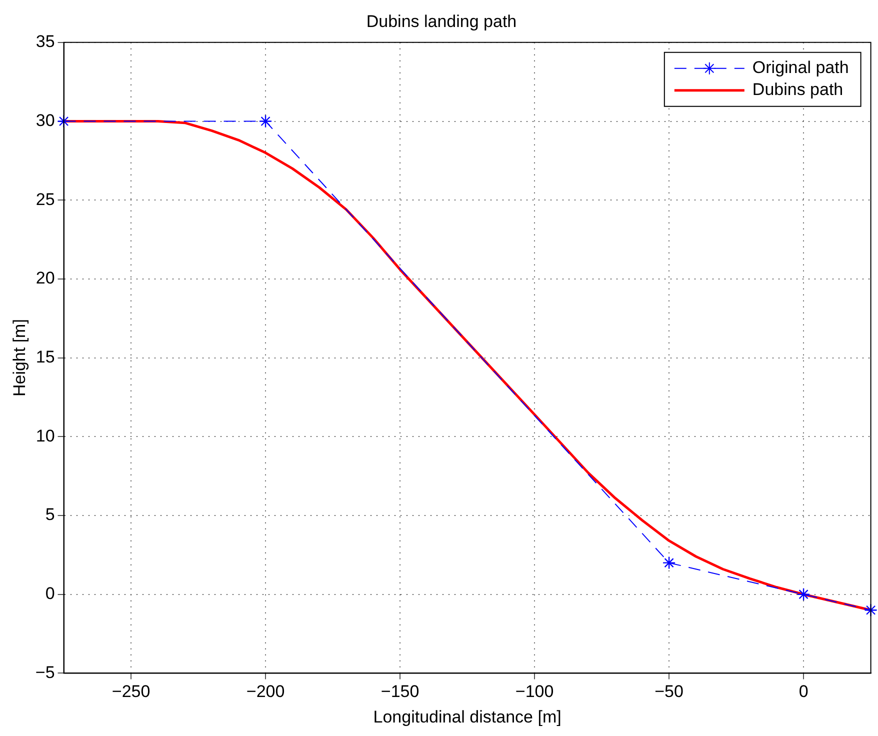  What do you see at coordinates (45, 356) in the screenshot?
I see `y-tick-label: 15` at bounding box center [45, 356].